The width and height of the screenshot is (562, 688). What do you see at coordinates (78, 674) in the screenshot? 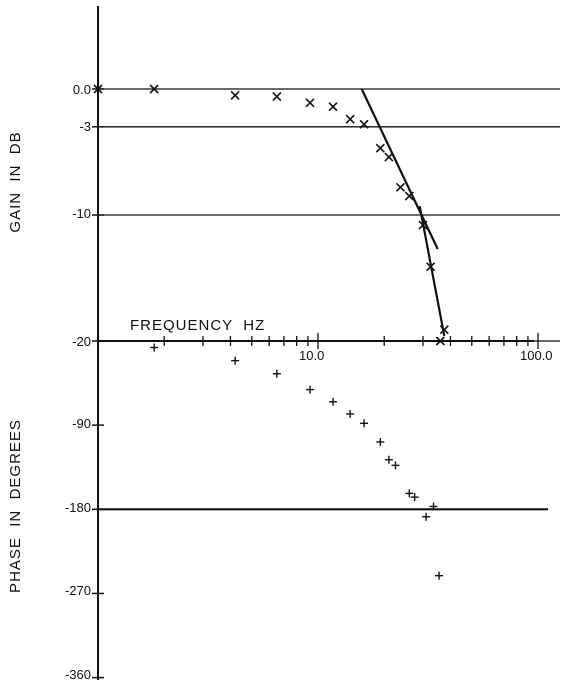
I see `phase-tick-label-360: -360` at bounding box center [78, 674].